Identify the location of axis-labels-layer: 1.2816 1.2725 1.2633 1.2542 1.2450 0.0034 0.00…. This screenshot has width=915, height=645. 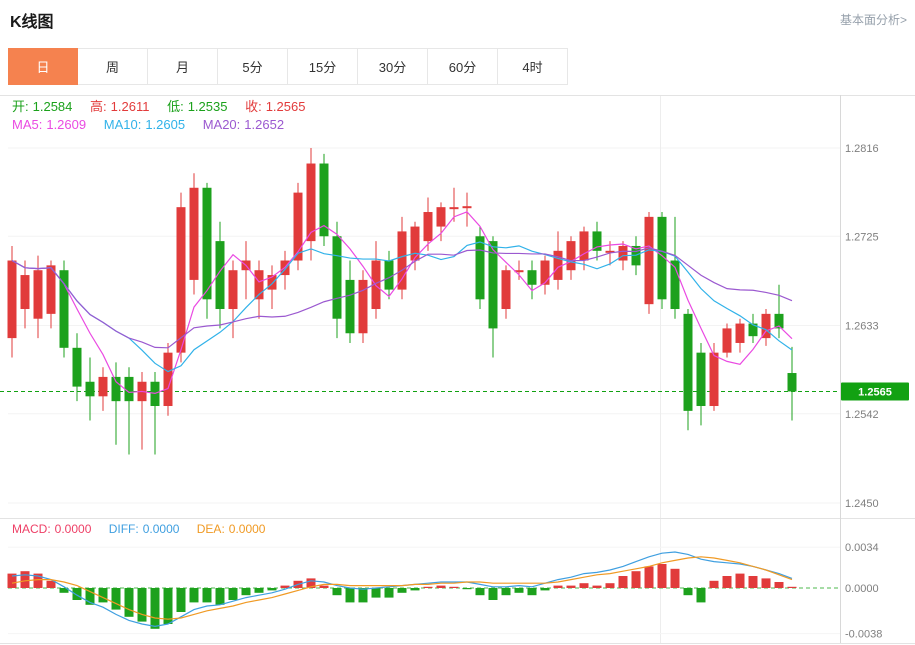
(875, 392).